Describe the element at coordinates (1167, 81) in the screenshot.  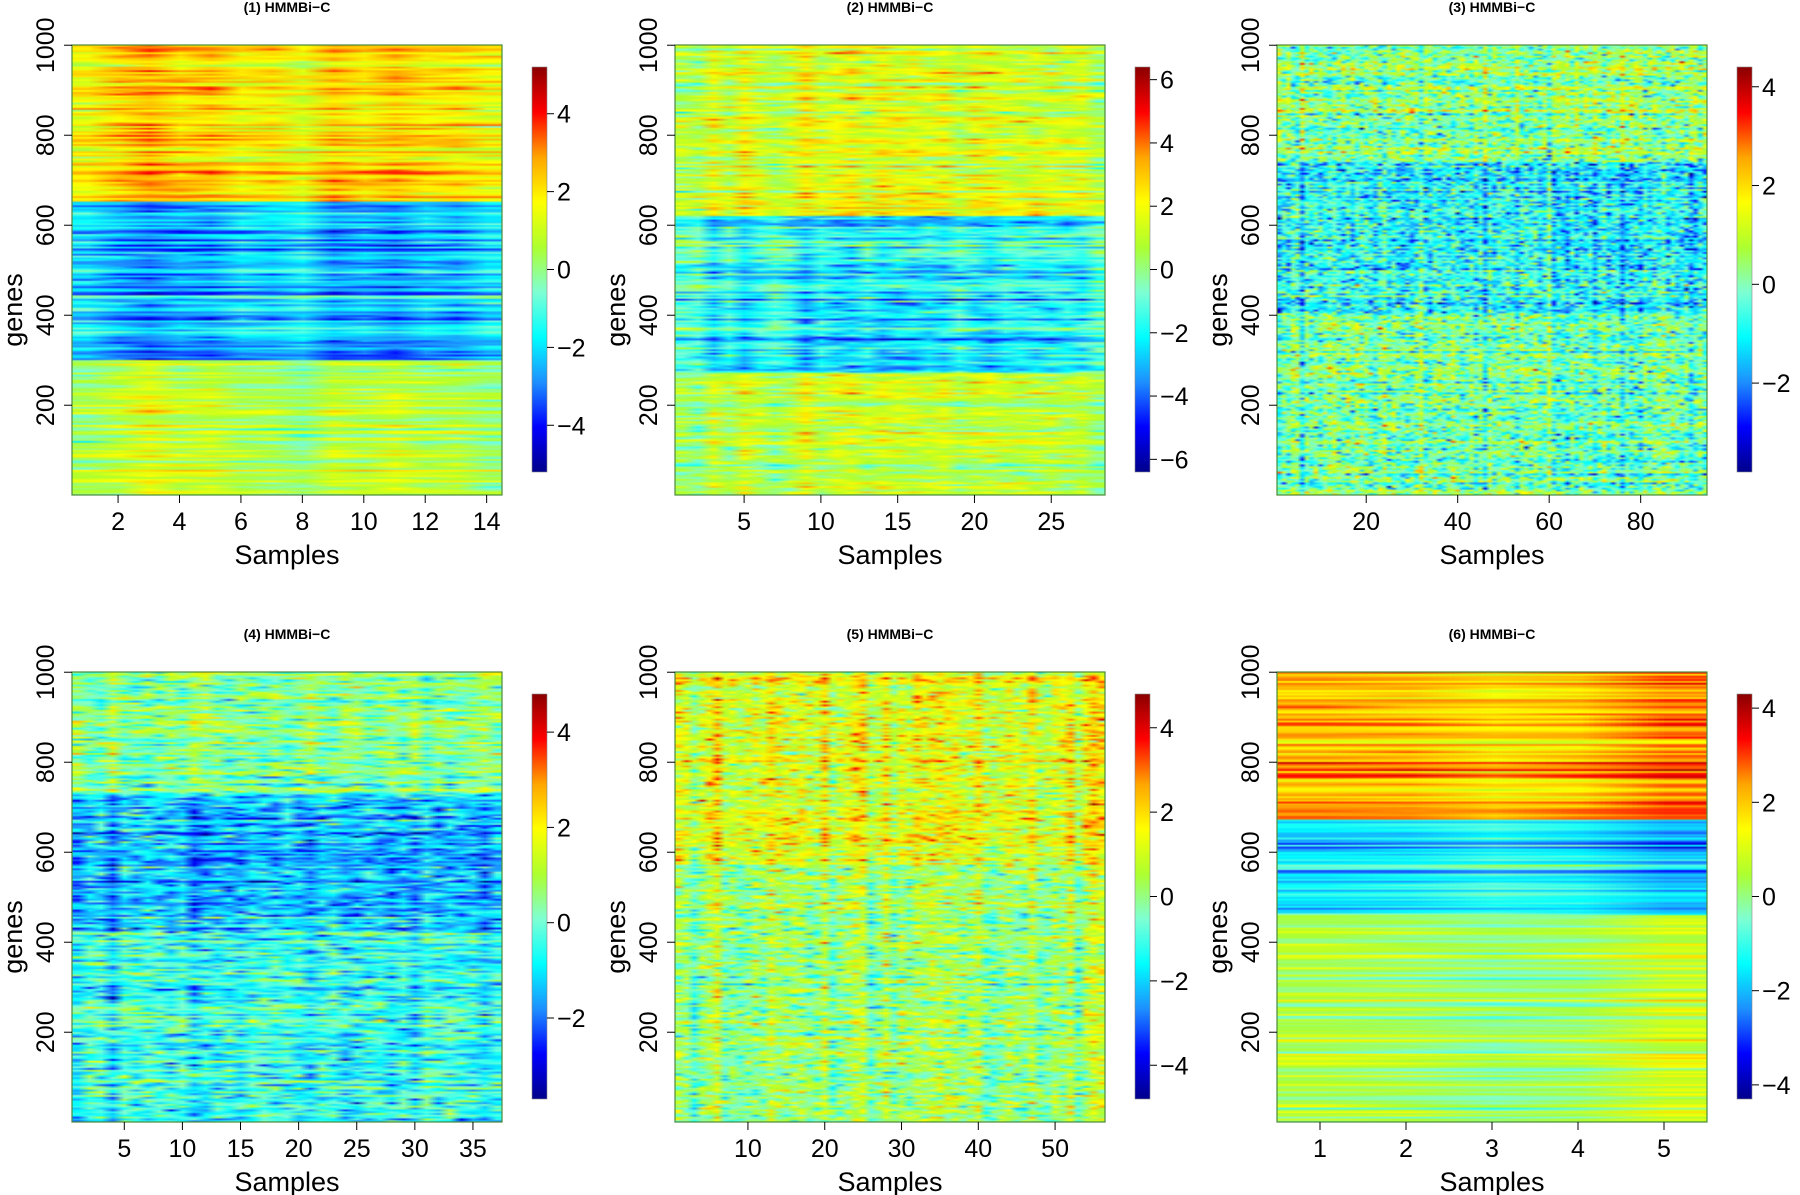
I see `colorbar-tick-label: 6` at that location.